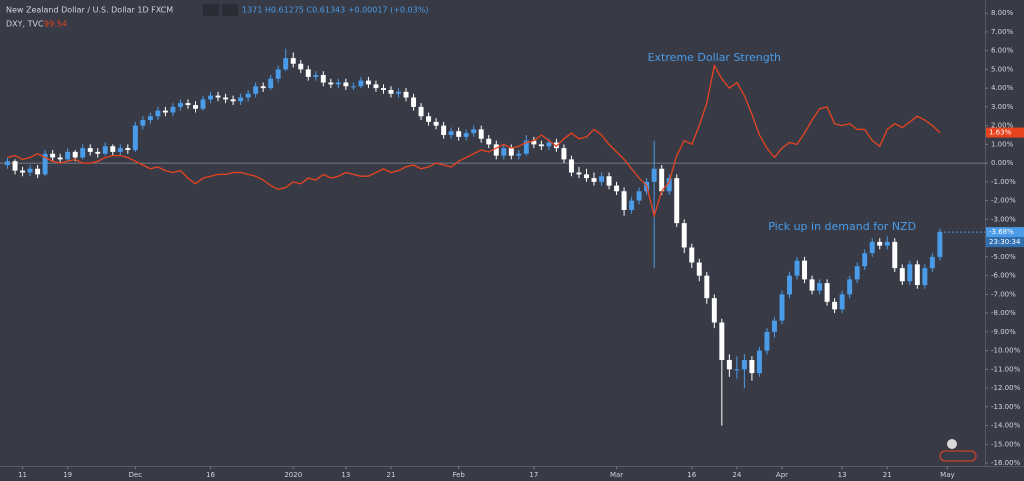  I want to click on x-tick-label: 16, so click(691, 475).